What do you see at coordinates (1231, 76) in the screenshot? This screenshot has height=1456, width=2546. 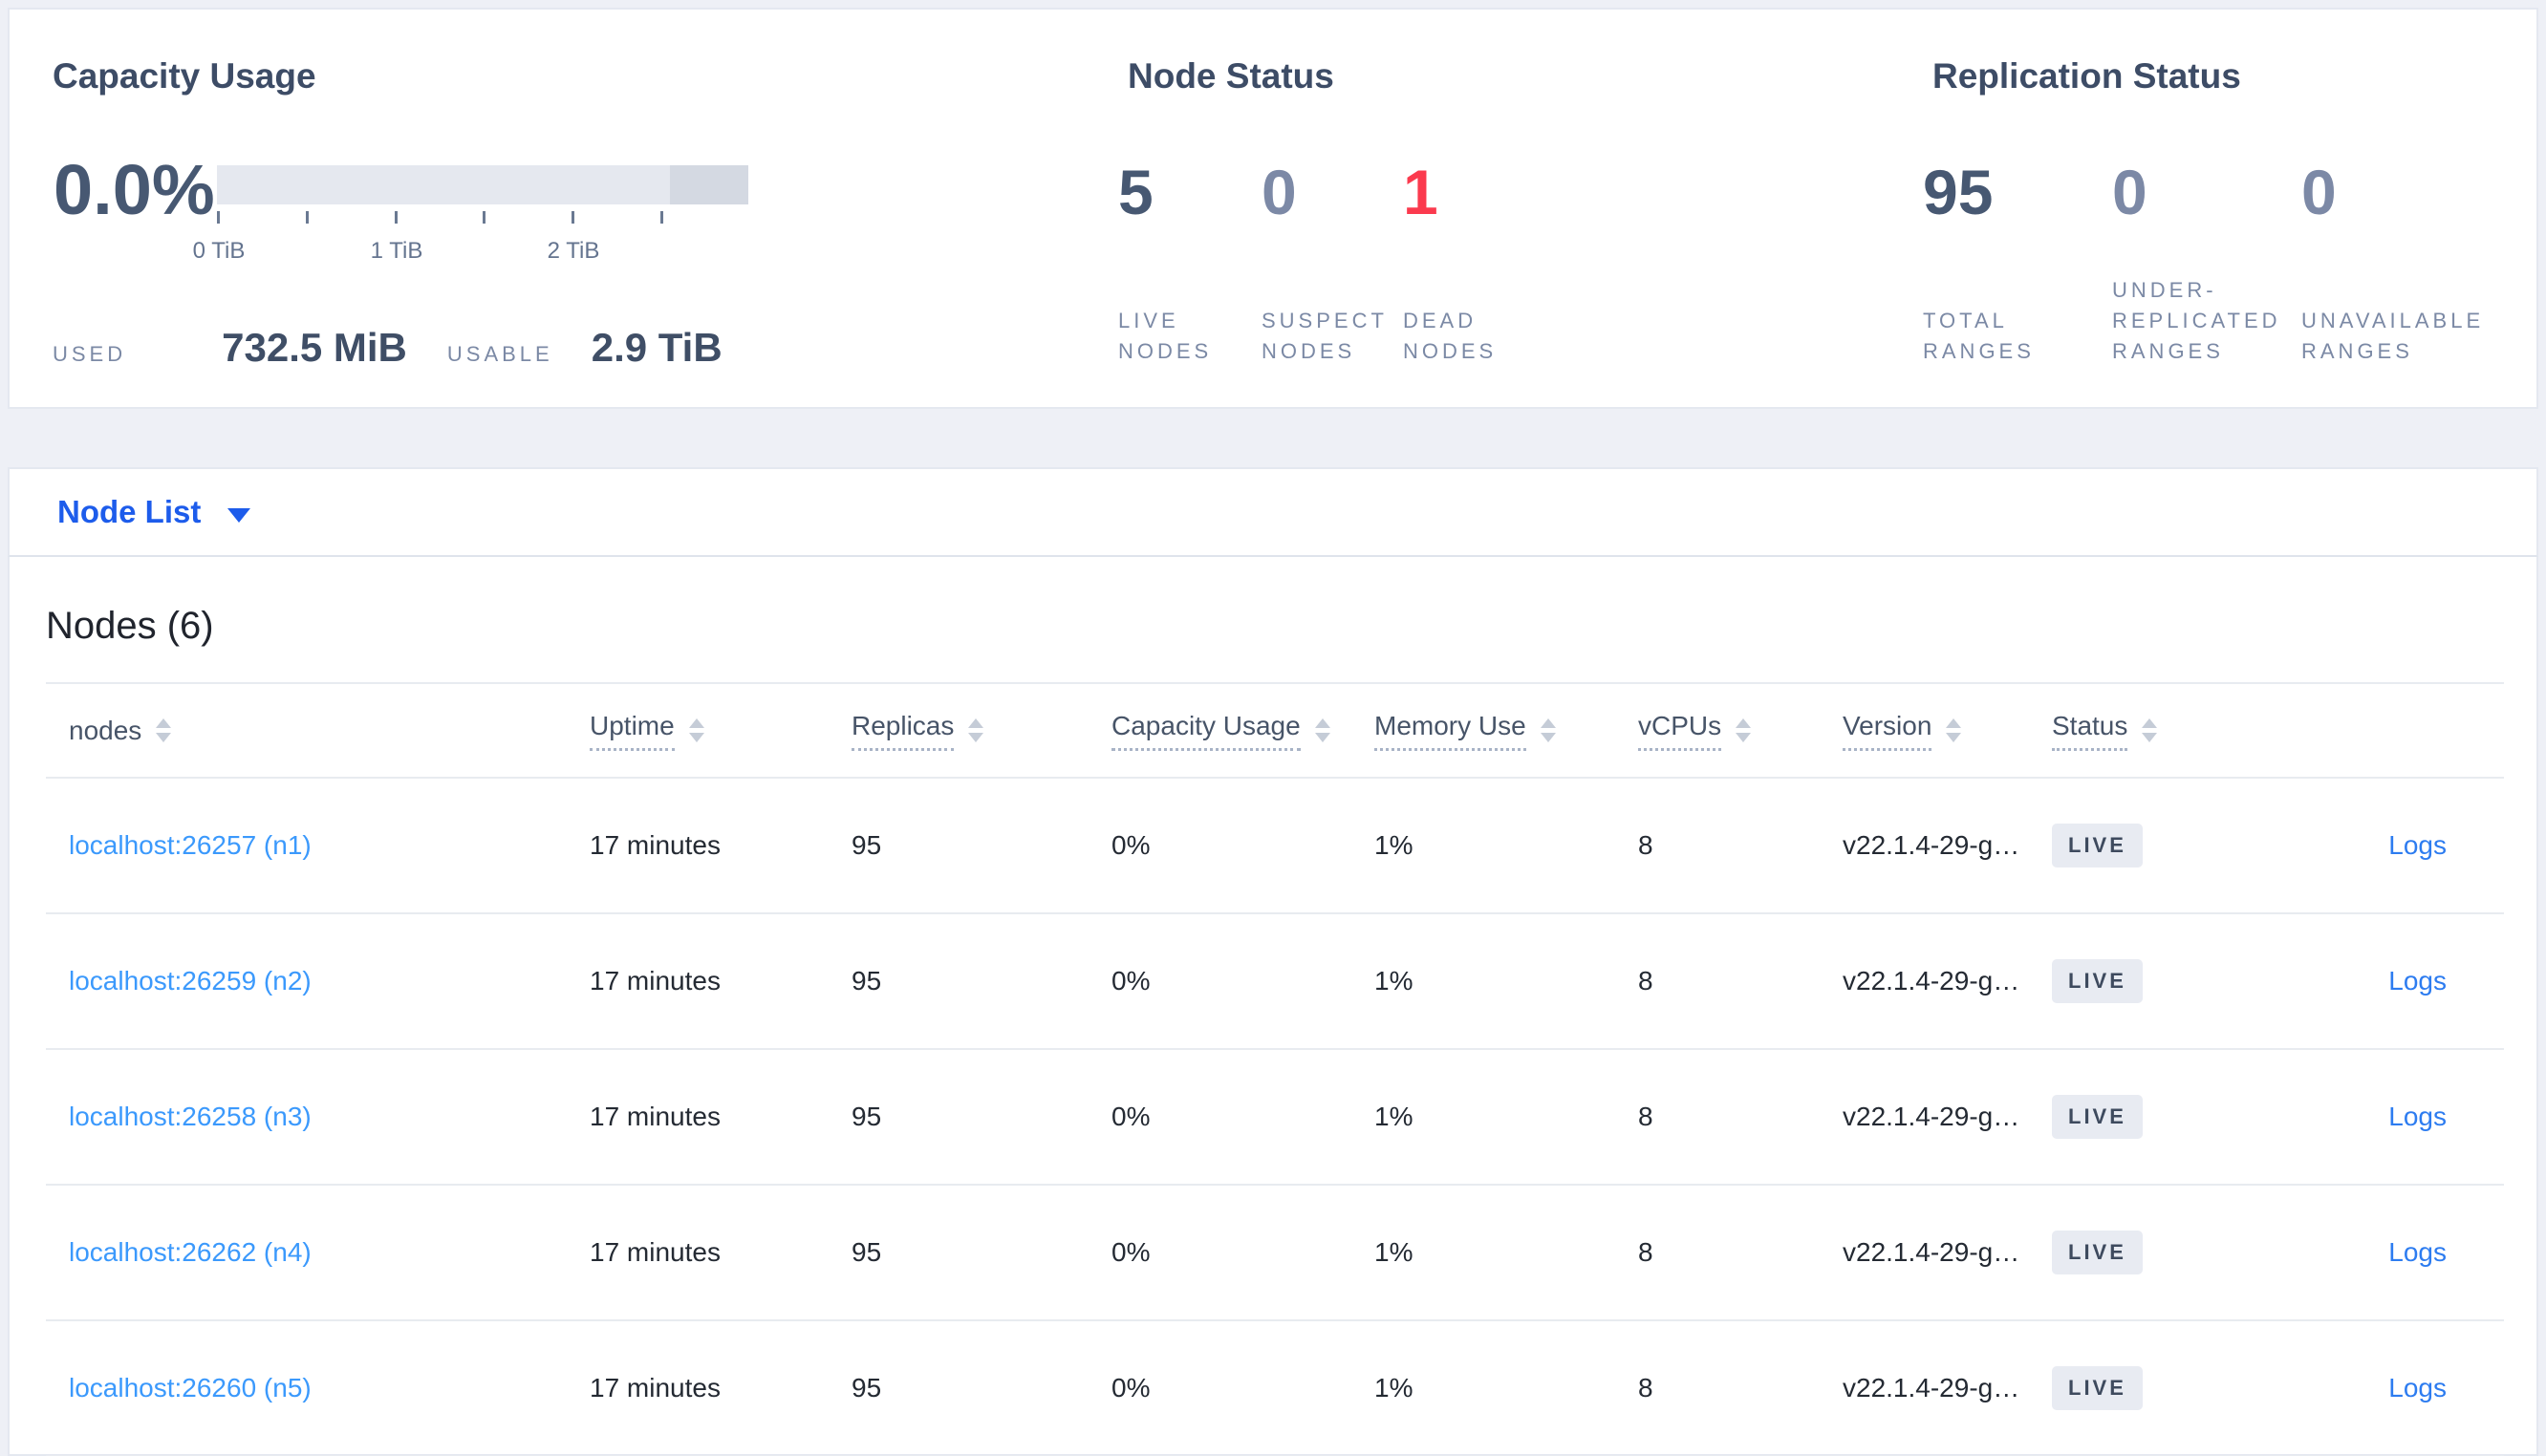 I see `node-status-title: Node Status` at bounding box center [1231, 76].